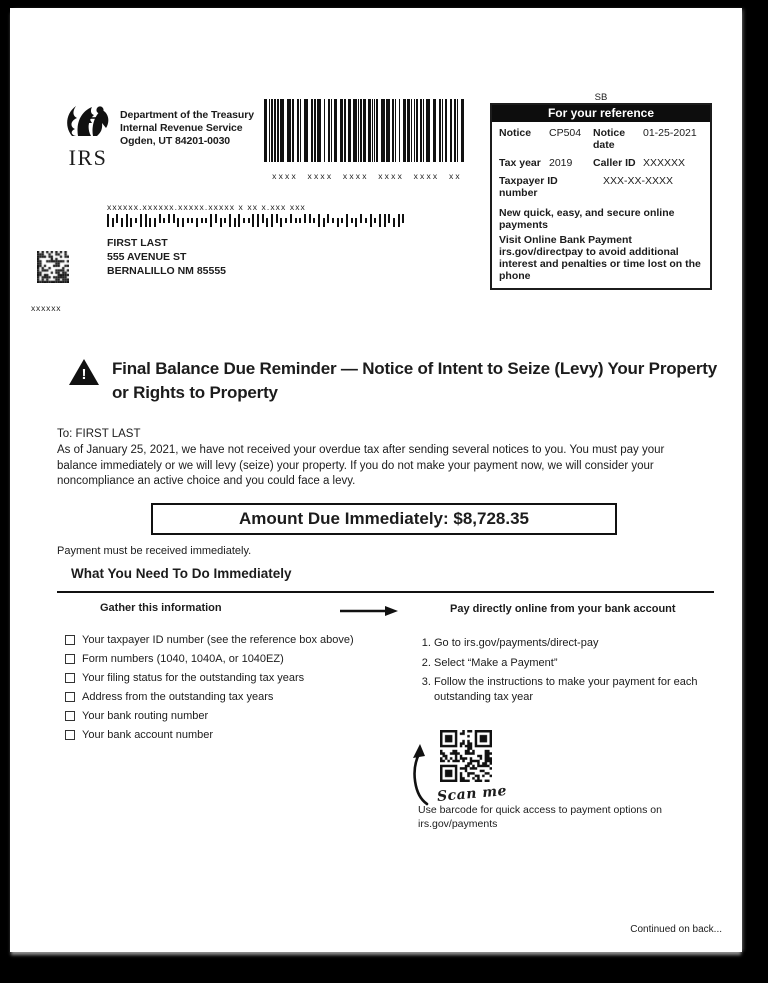 The width and height of the screenshot is (768, 983). What do you see at coordinates (670, 133) in the screenshot?
I see `notice-date-value: 01-25-2021` at bounding box center [670, 133].